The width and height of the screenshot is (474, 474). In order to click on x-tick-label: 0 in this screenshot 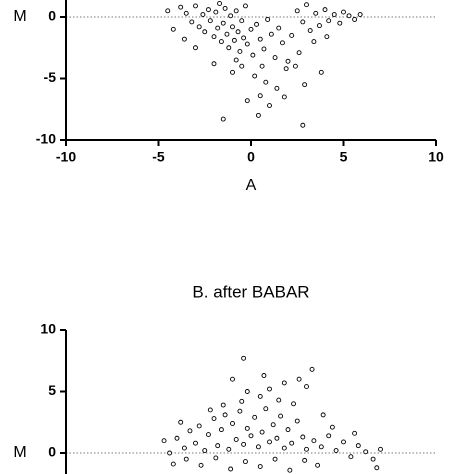, I will do `click(251, 157)`.